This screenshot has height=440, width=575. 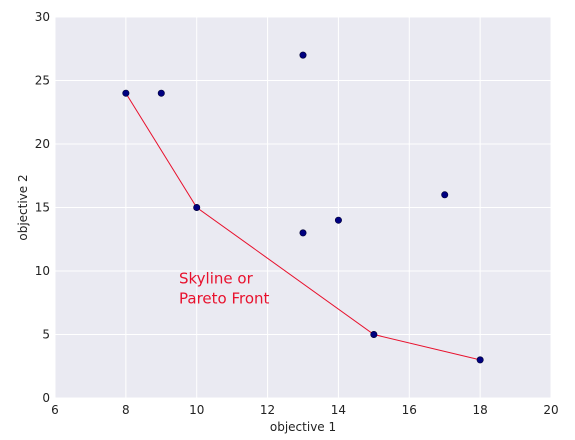 I want to click on x-tick-label: 16, so click(x=409, y=410).